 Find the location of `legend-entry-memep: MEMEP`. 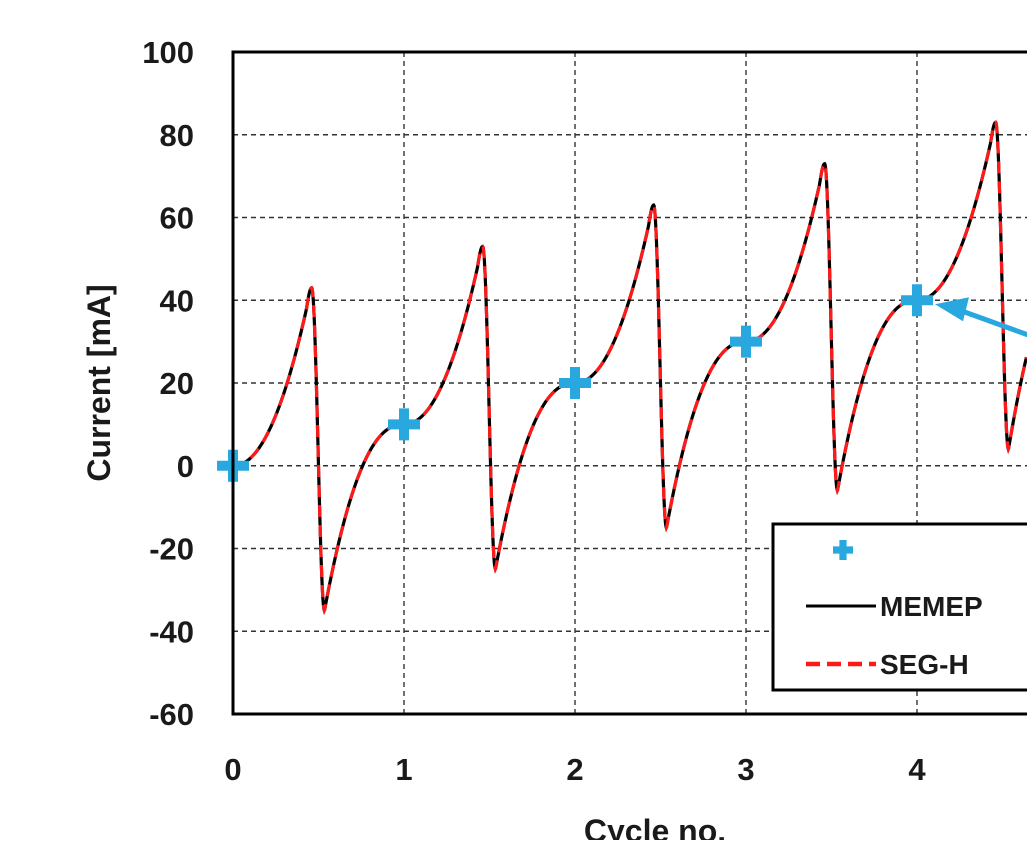

legend-entry-memep: MEMEP is located at coordinates (894, 606).